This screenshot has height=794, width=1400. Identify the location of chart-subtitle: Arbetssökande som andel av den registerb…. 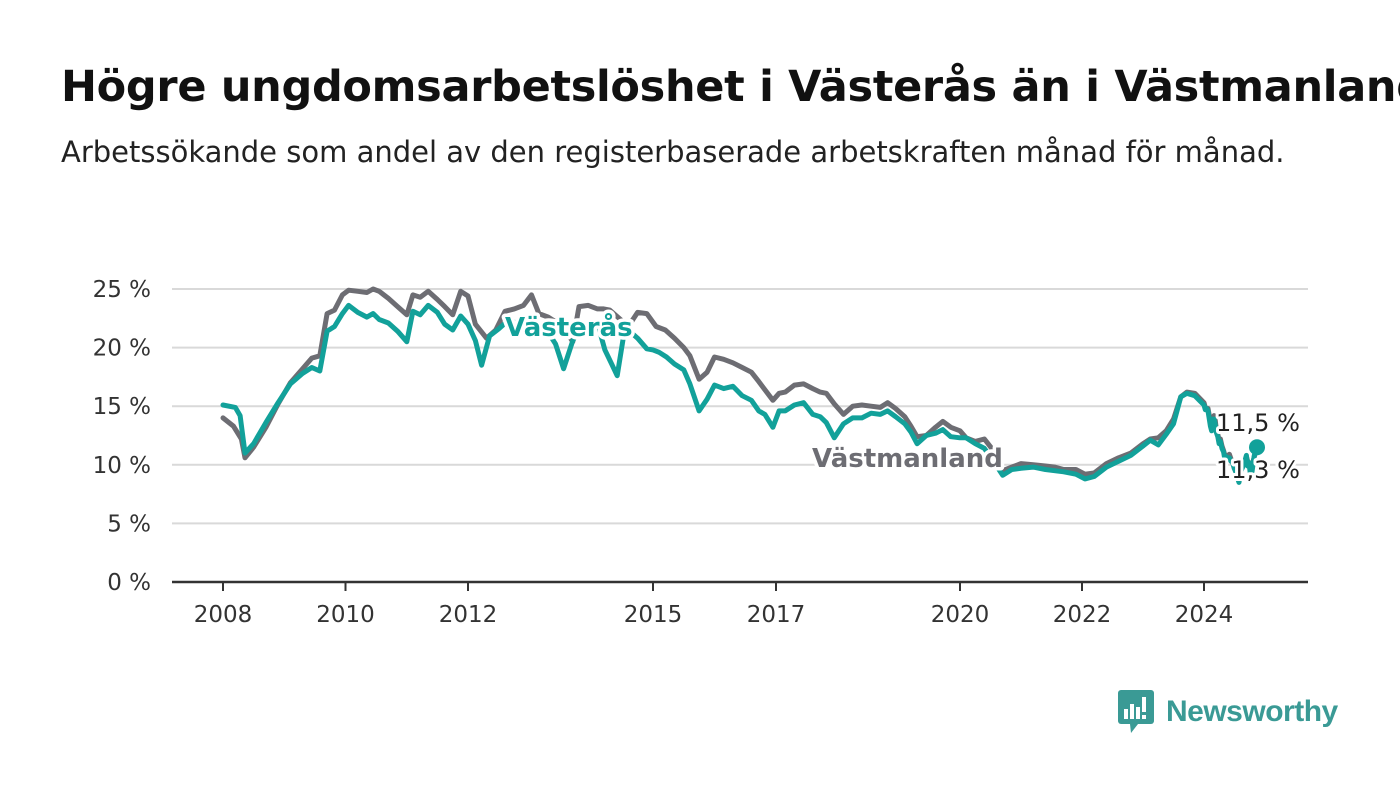
(673, 152).